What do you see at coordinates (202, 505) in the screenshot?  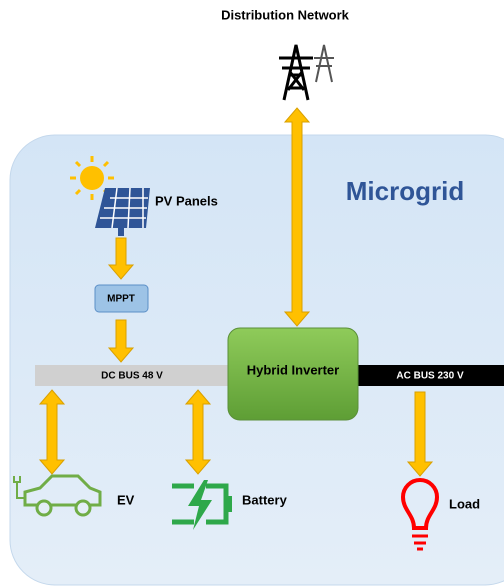 I see `battery-icon` at bounding box center [202, 505].